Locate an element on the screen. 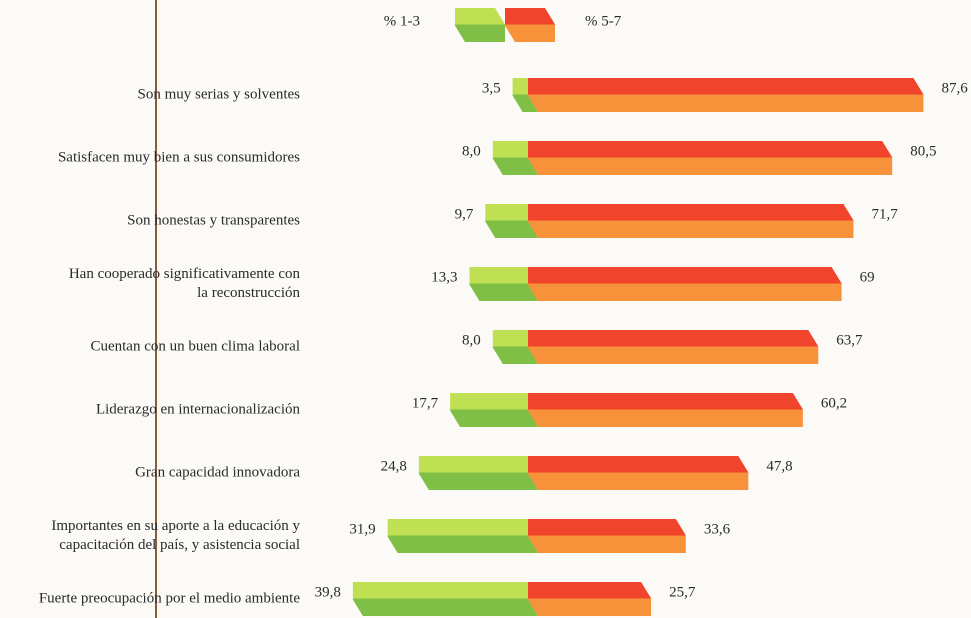 This screenshot has width=971, height=618. value-label: 17,7 is located at coordinates (425, 403).